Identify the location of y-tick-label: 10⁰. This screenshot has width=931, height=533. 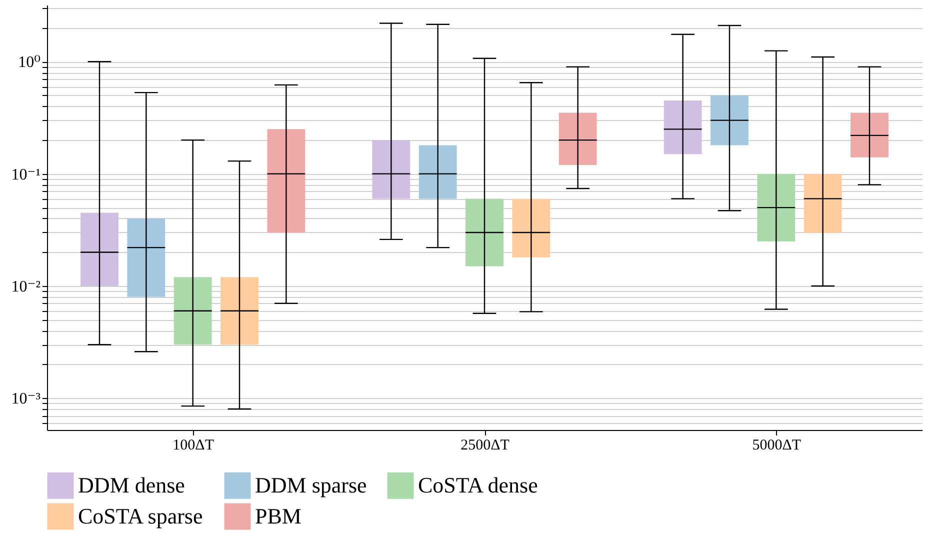
(29, 63).